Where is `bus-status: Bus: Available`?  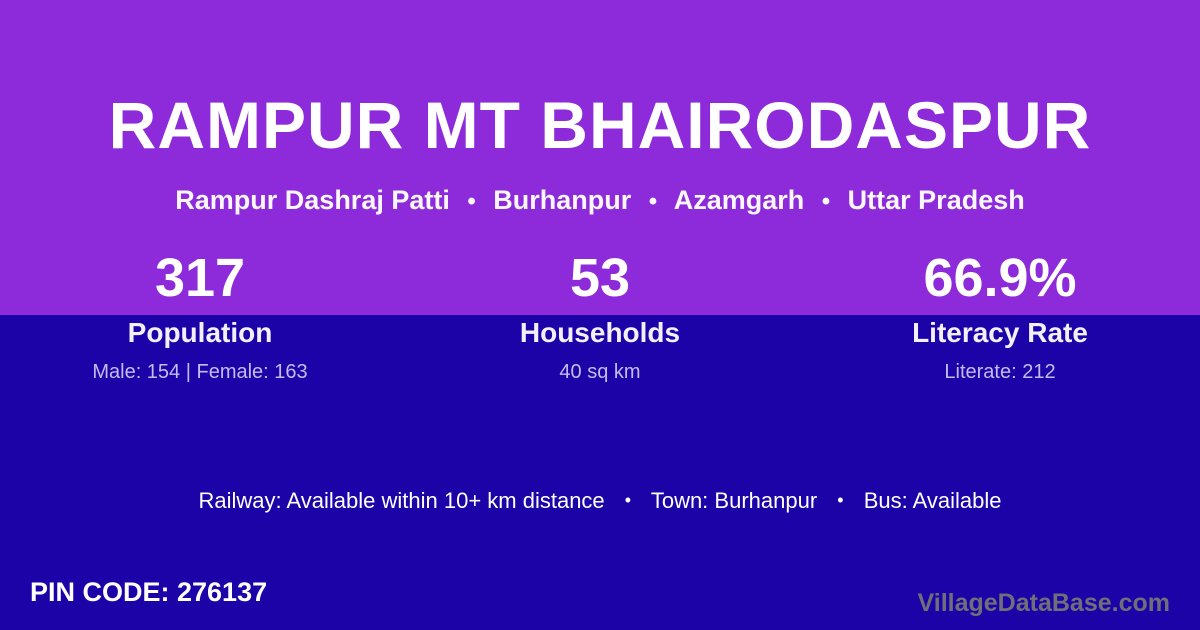 bus-status: Bus: Available is located at coordinates (932, 500).